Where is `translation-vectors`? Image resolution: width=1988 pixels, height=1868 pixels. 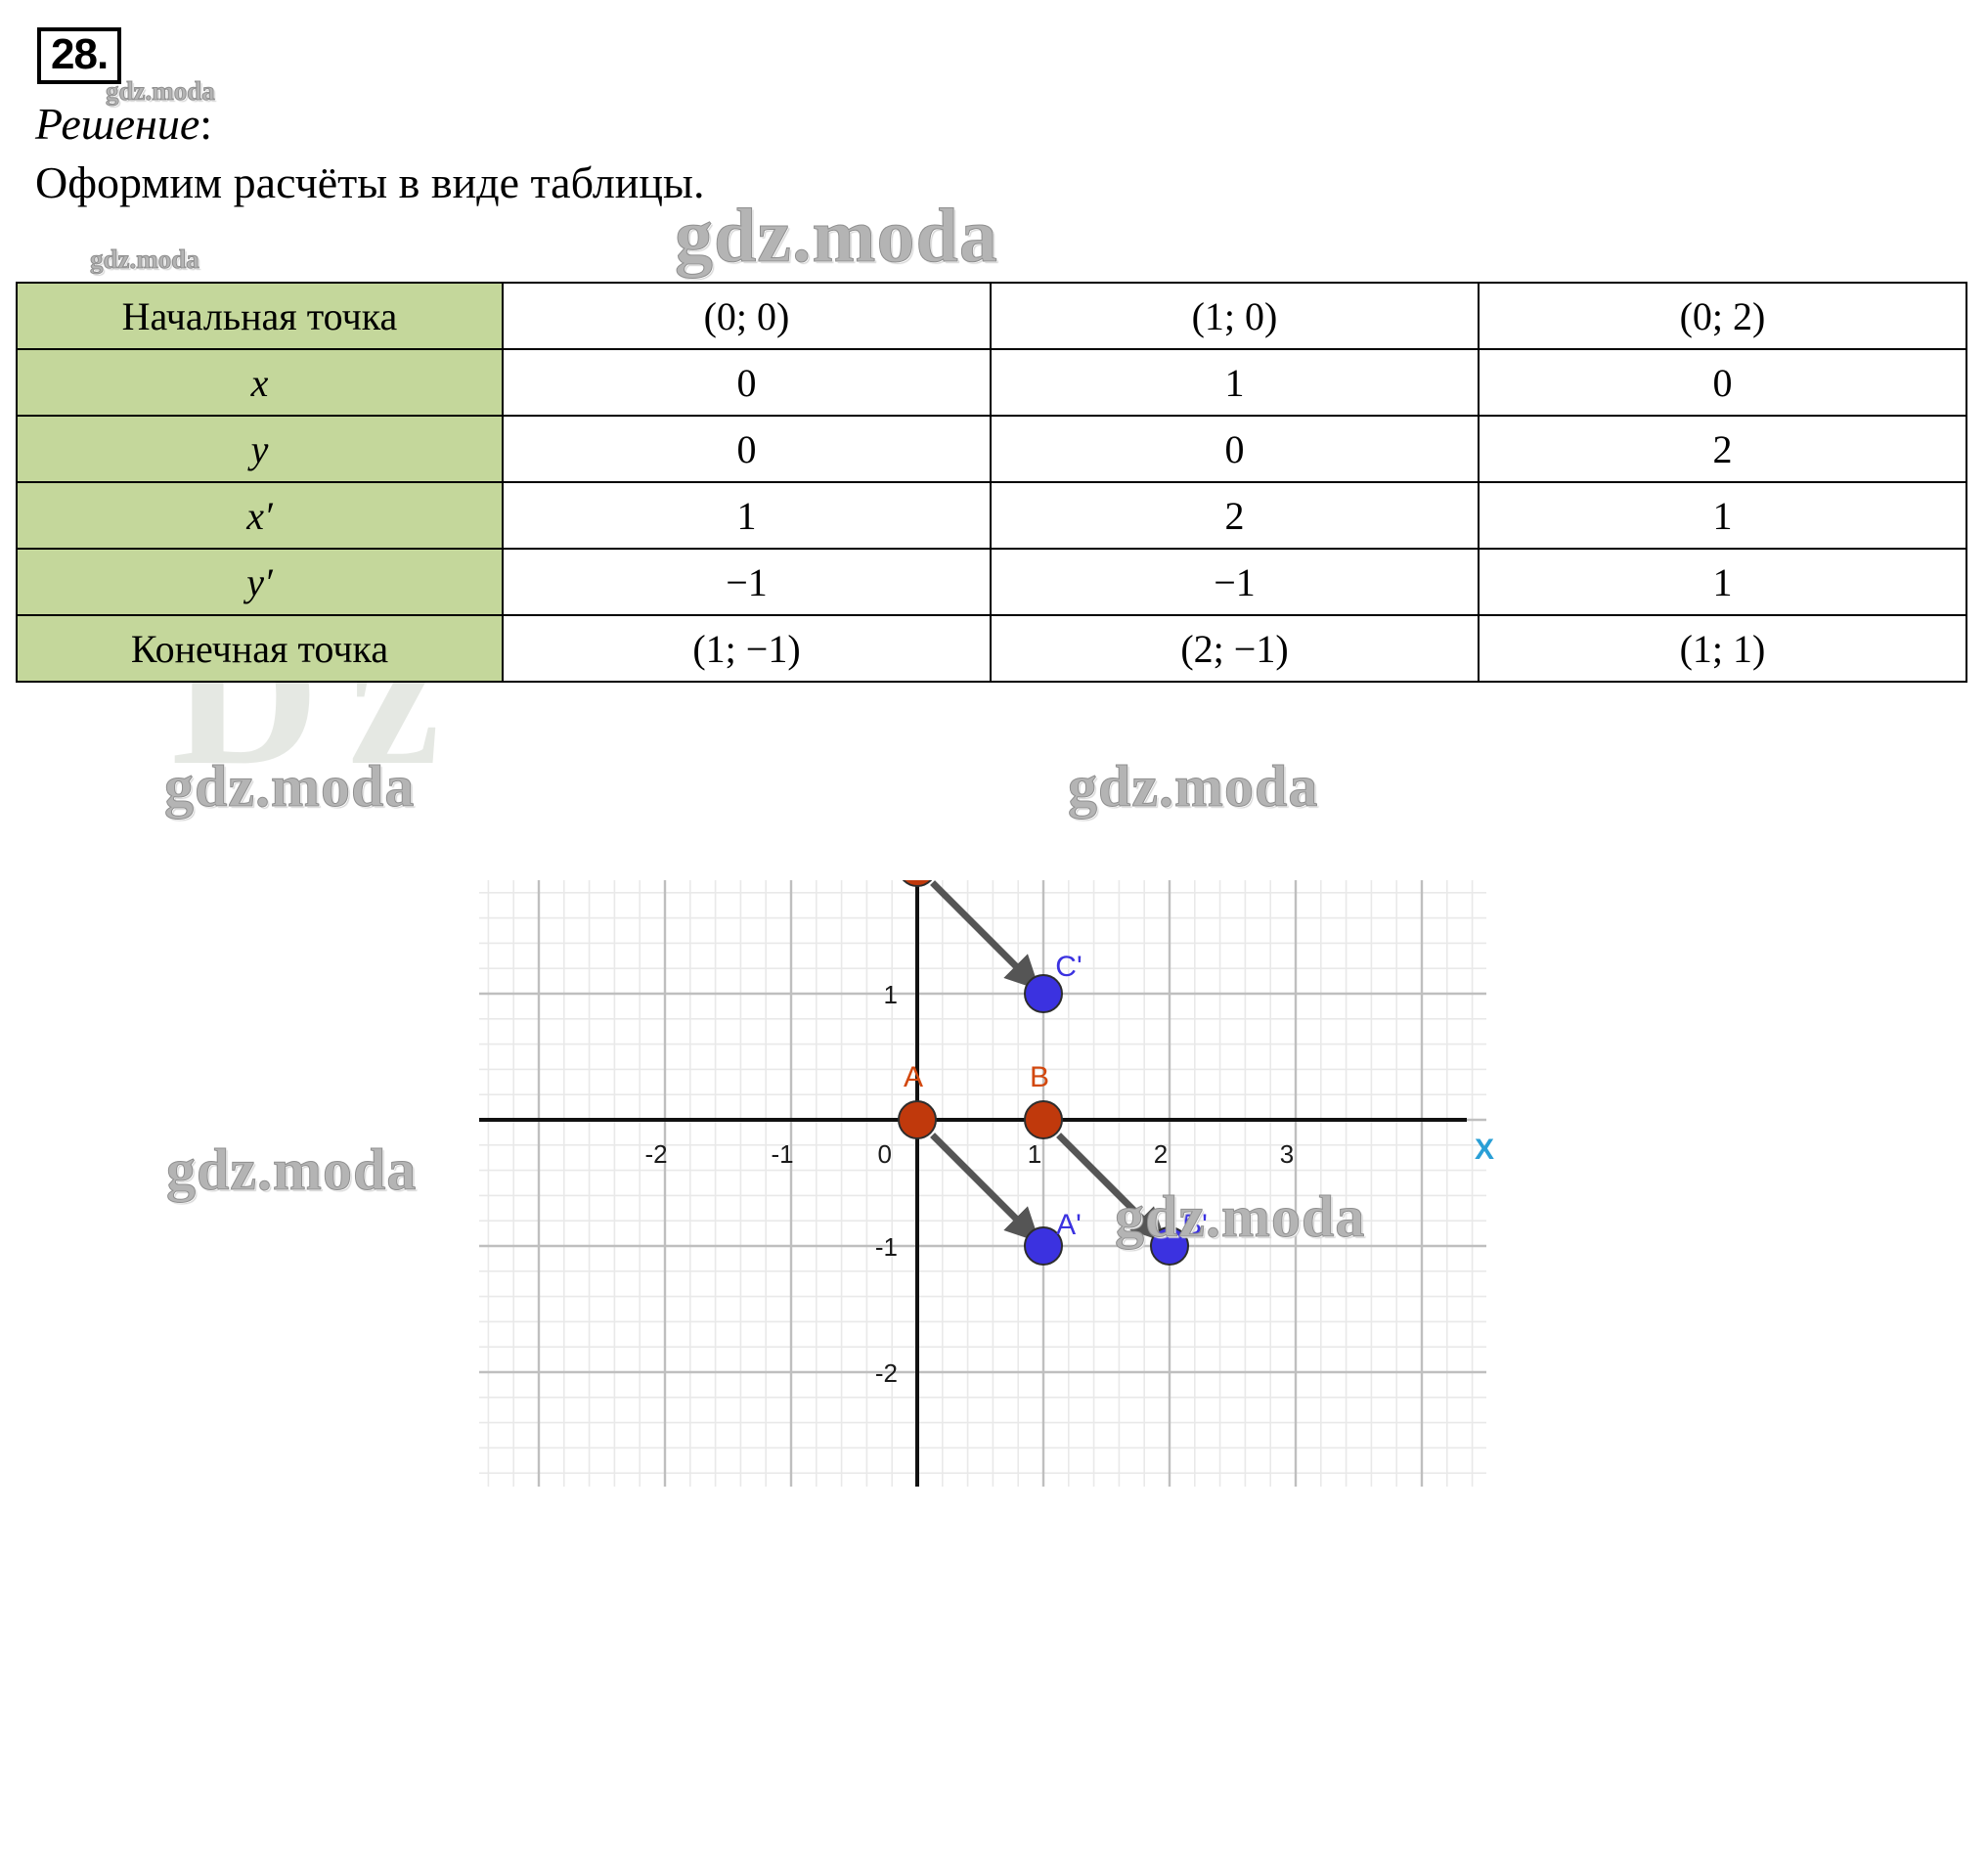 translation-vectors is located at coordinates (1048, 1061).